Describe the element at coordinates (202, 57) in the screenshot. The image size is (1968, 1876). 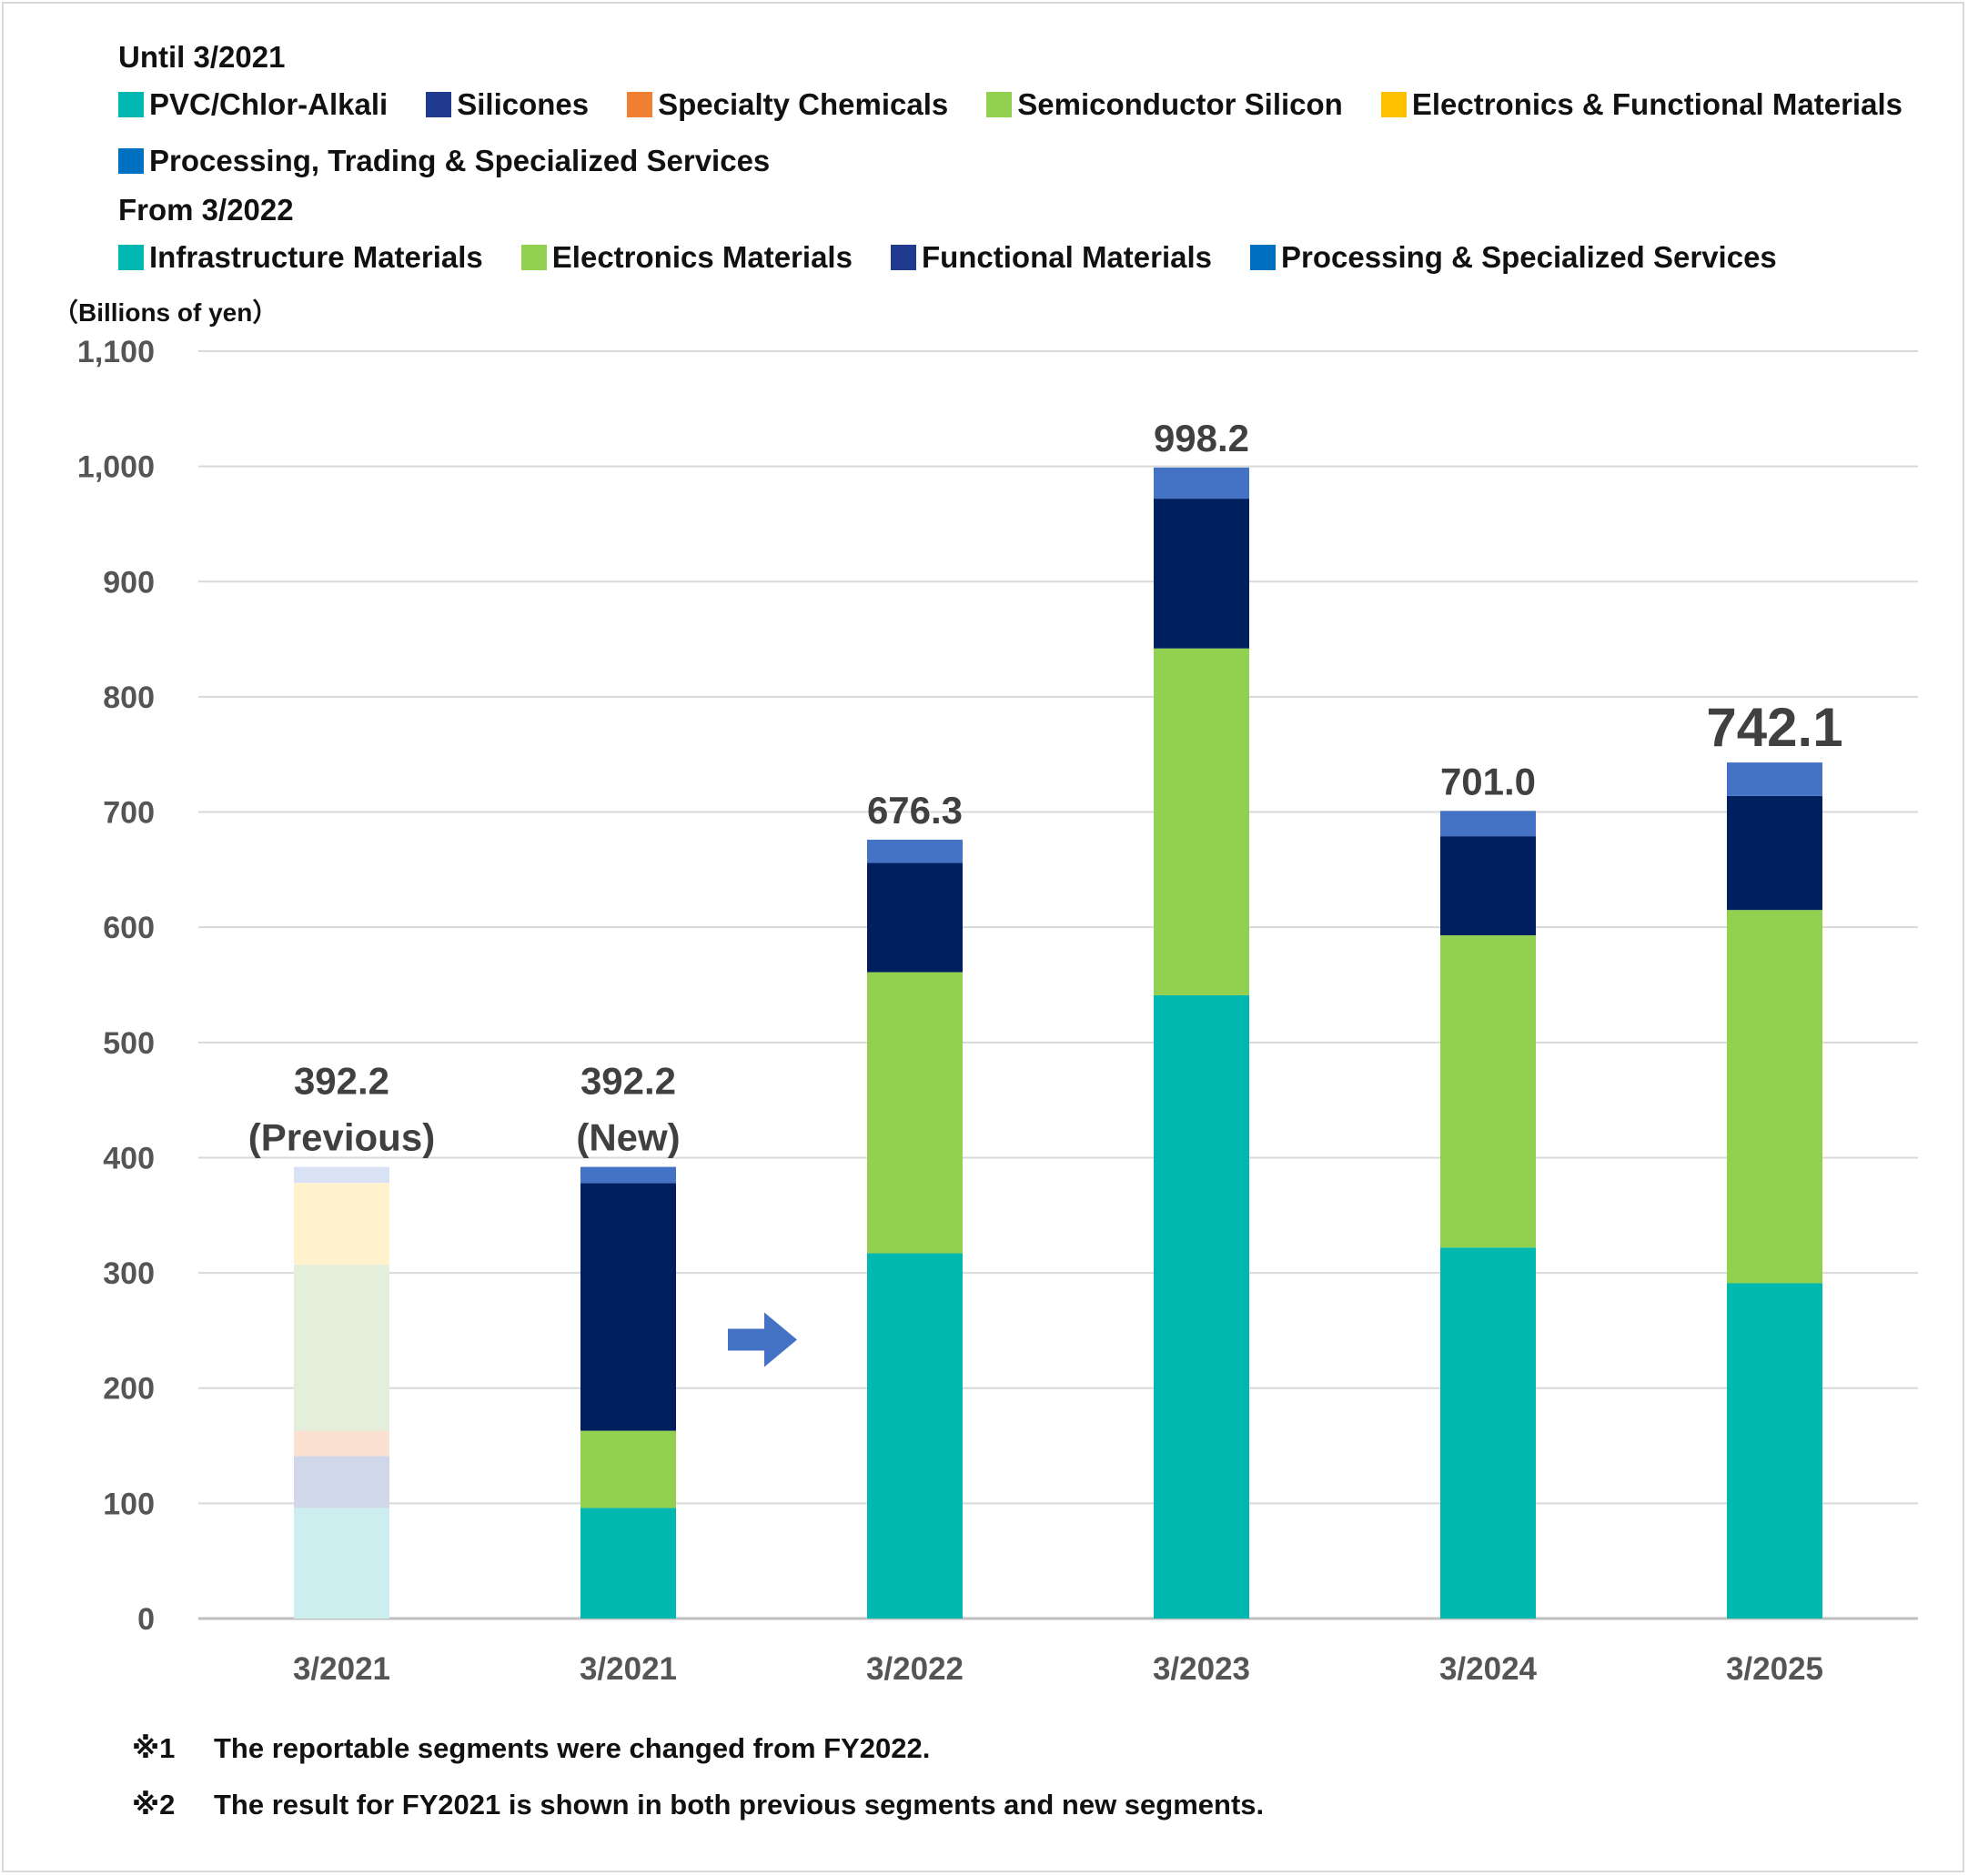
I see `legend-heading-until: Until 3/2021` at that location.